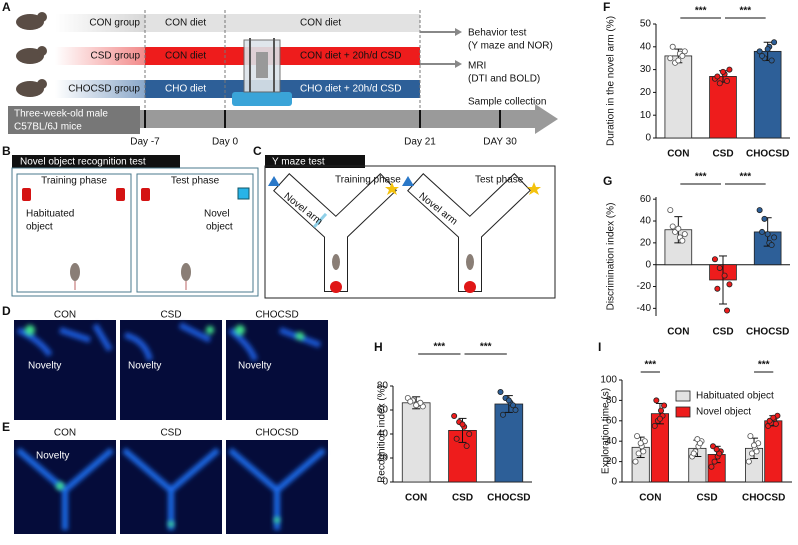 This screenshot has height=545, width=798. Describe the element at coordinates (683, 396) in the screenshot. I see `legend-swatch` at that location.